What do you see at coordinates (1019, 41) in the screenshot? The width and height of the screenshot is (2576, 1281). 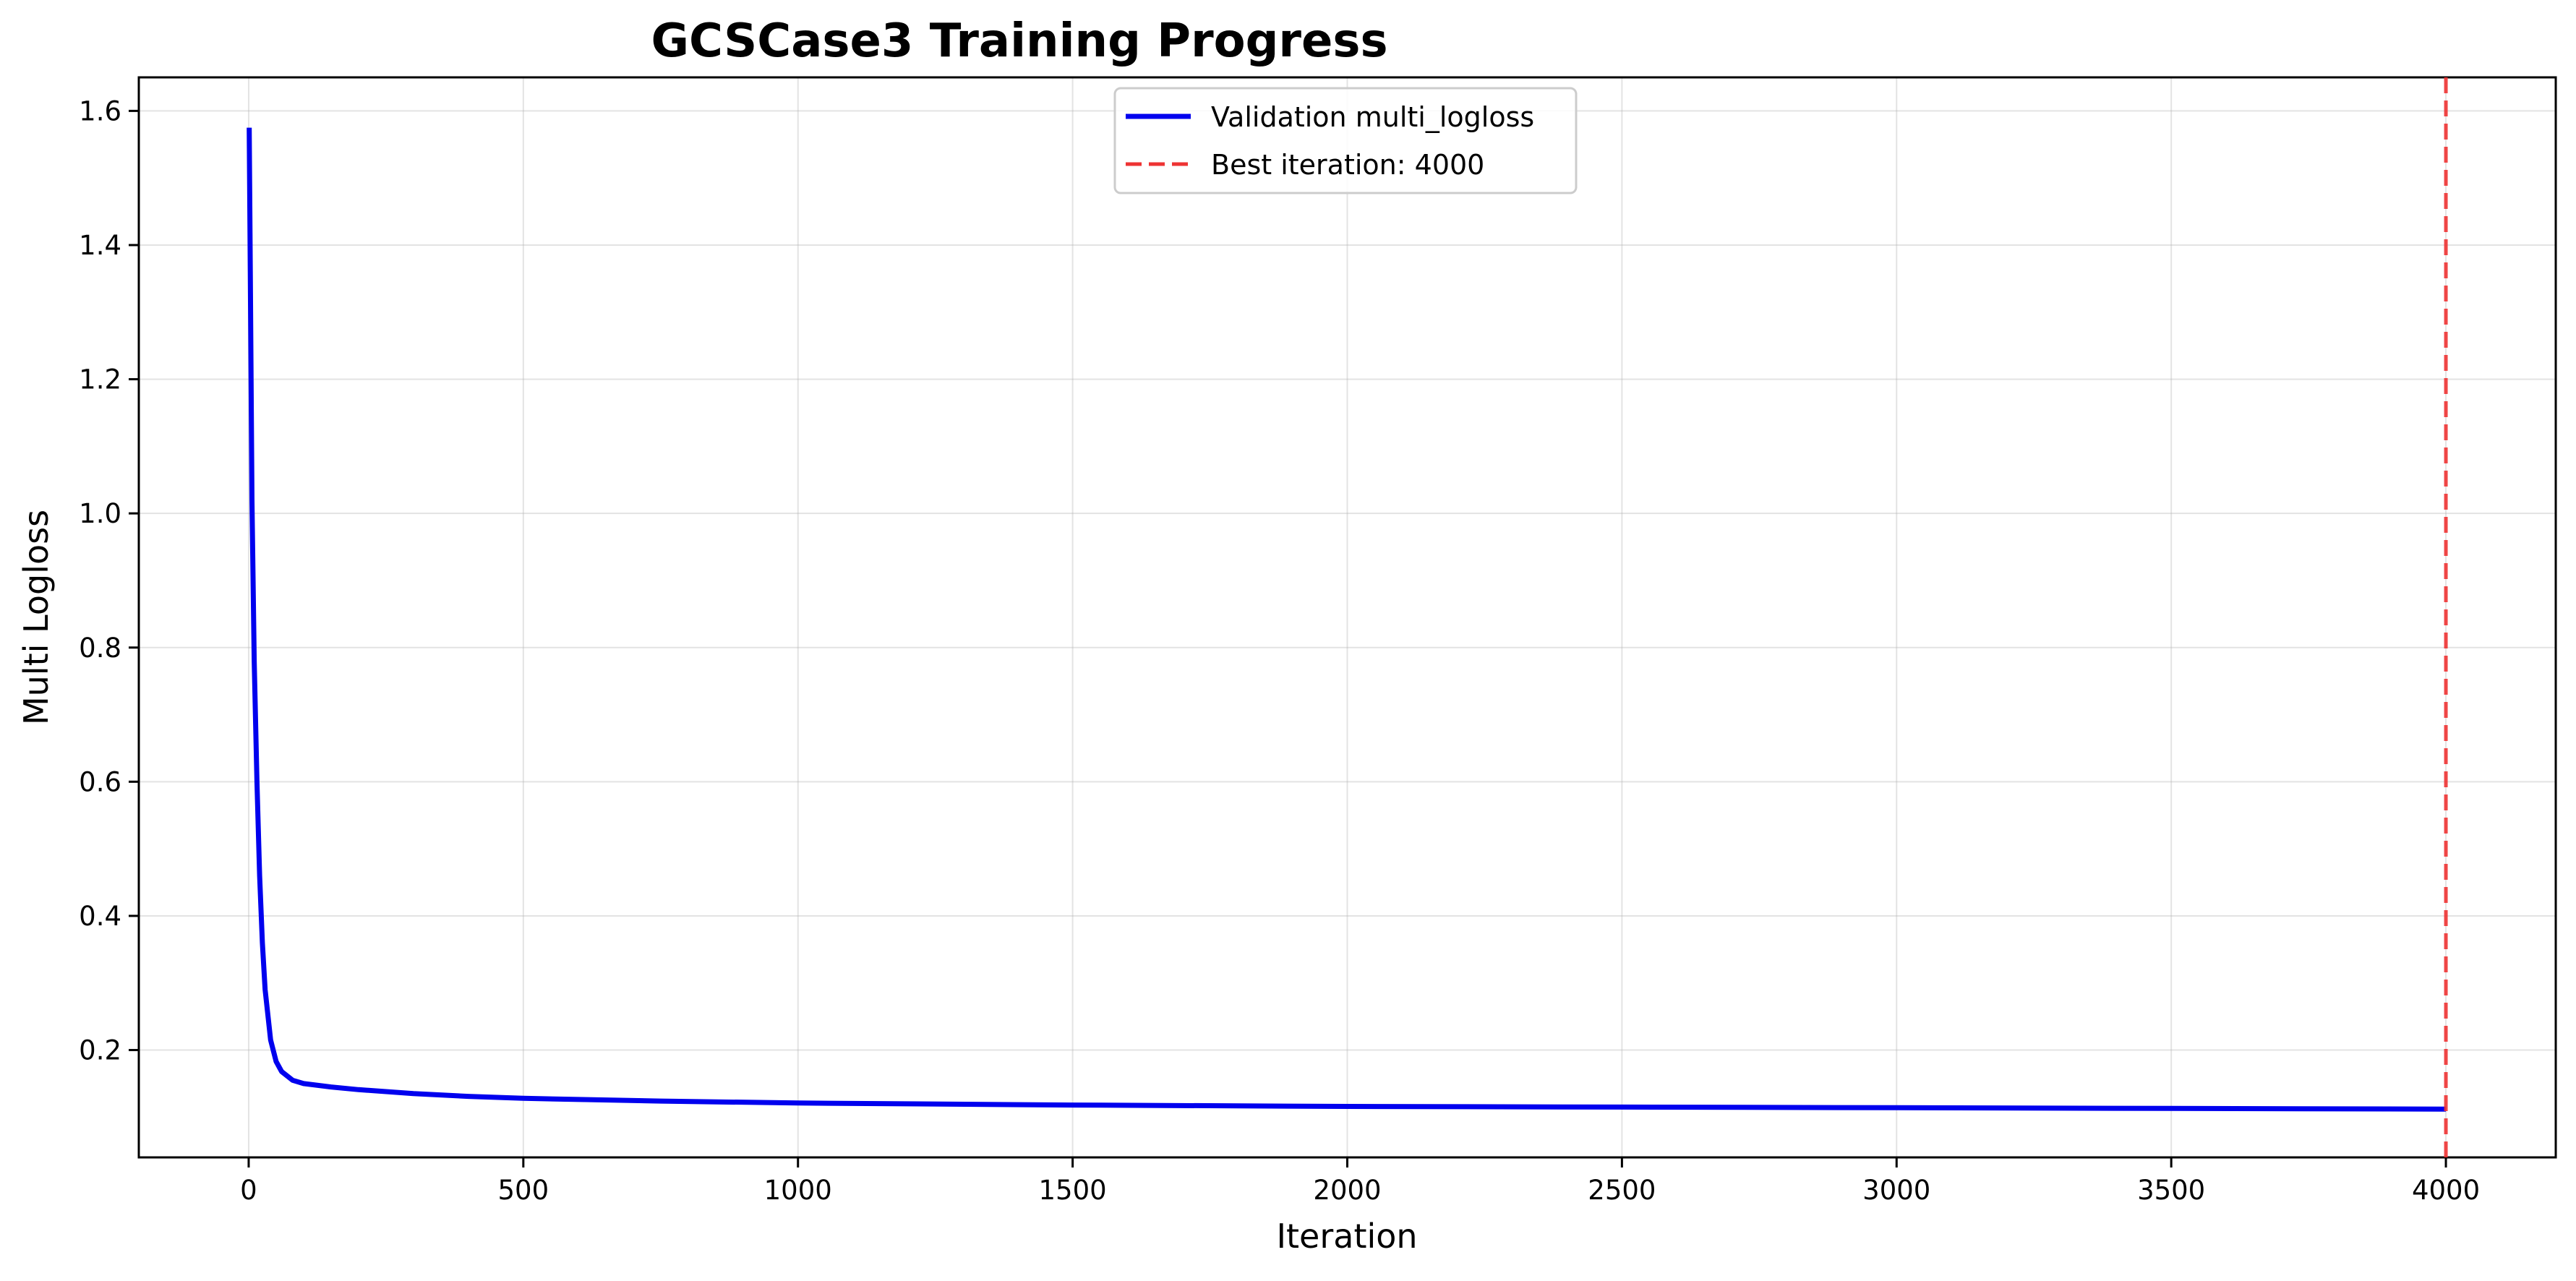 I see `chart-title: GCSCase3 Training Progress` at bounding box center [1019, 41].